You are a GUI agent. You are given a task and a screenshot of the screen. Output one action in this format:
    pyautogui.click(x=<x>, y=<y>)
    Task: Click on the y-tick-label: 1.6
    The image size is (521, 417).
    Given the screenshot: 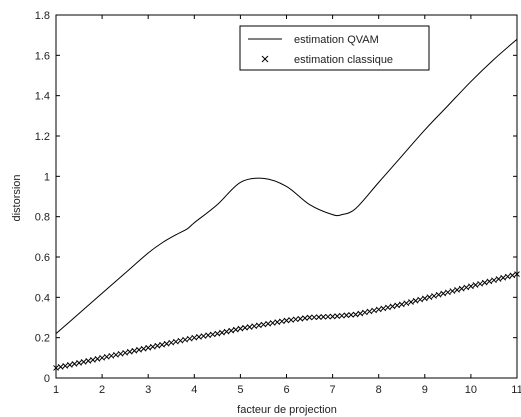 What is the action you would take?
    pyautogui.click(x=42, y=56)
    